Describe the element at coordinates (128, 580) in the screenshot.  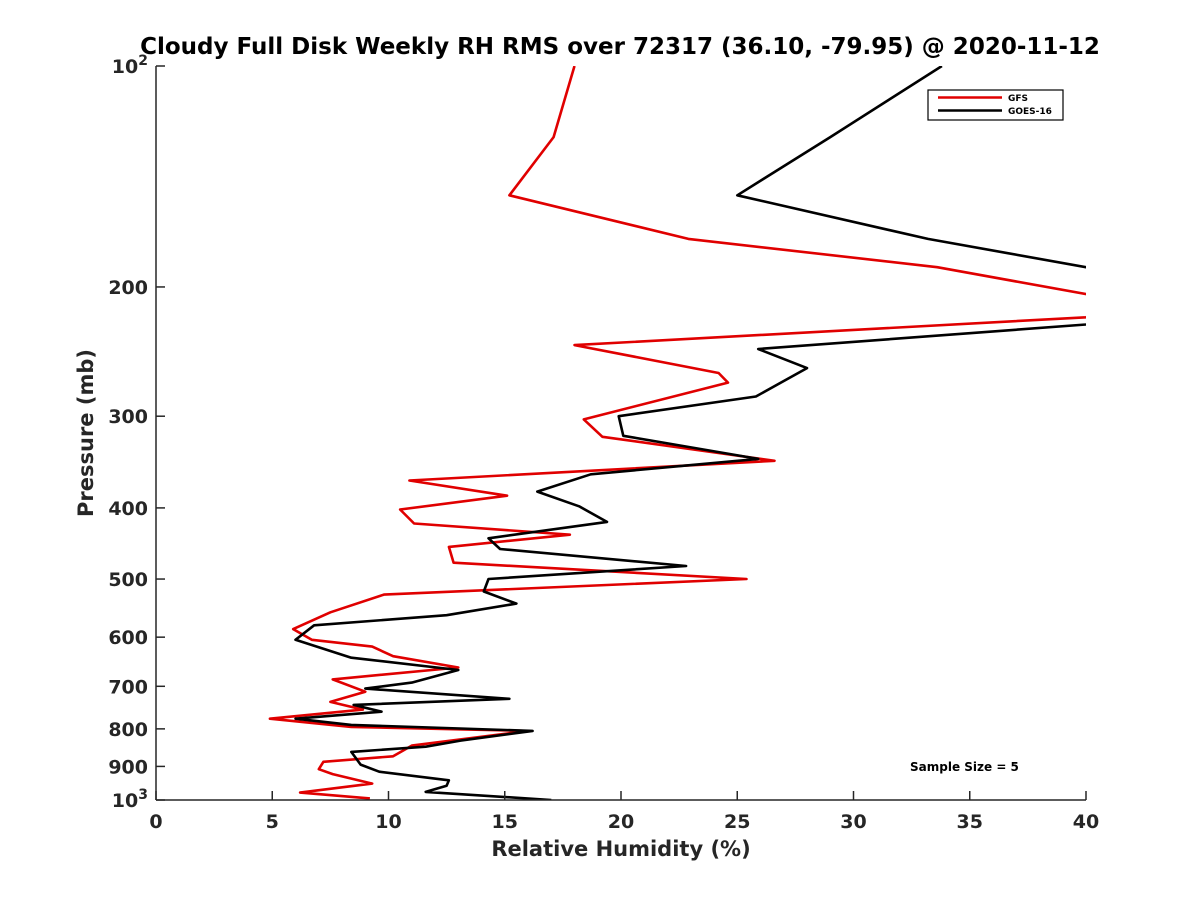
I see `y-tick-label: 500` at that location.